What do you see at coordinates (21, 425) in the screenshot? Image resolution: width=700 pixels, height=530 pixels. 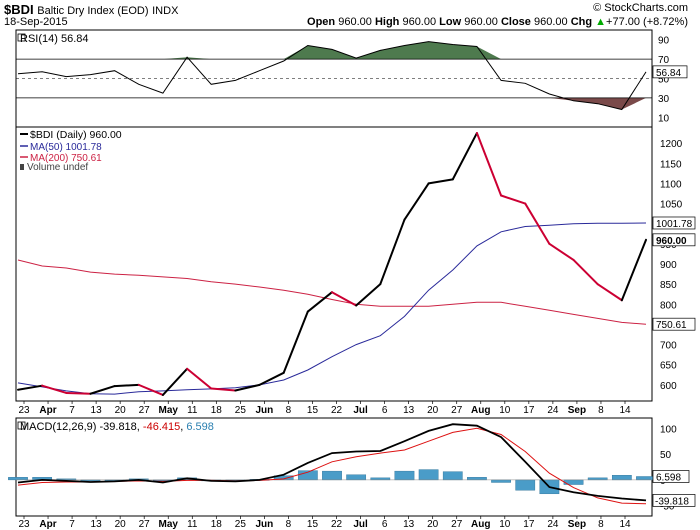 I see `macd-collapse-icon` at bounding box center [21, 425].